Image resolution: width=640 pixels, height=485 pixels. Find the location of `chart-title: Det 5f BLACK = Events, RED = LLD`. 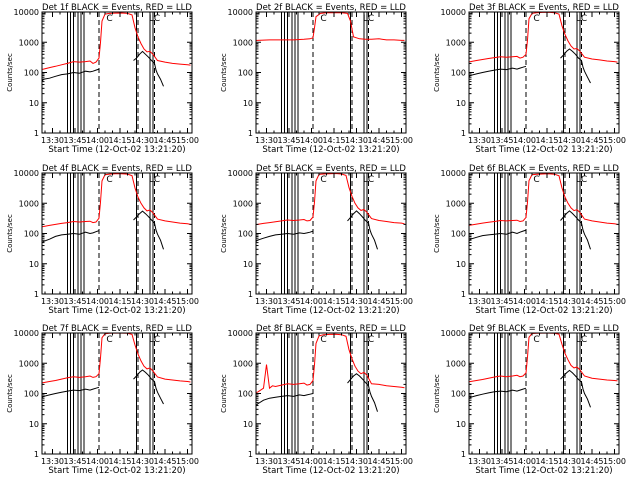

chart-title: Det 5f BLACK = Events, RED = LLD is located at coordinates (331, 169).